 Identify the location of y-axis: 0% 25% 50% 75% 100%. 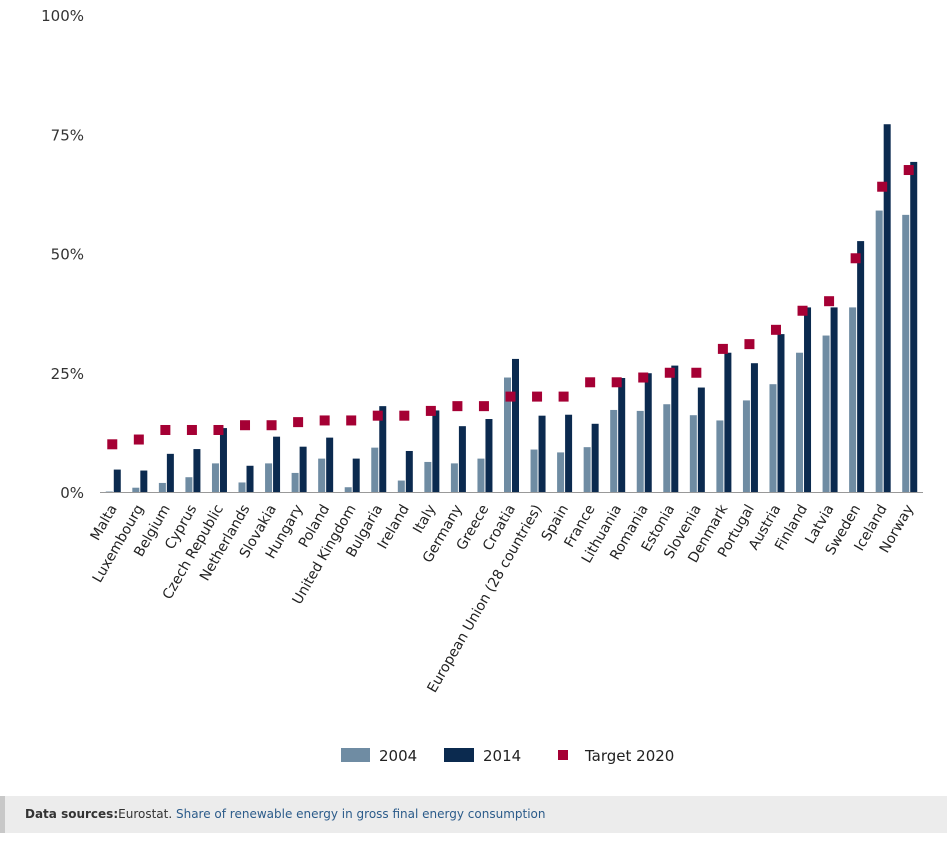
(62, 254).